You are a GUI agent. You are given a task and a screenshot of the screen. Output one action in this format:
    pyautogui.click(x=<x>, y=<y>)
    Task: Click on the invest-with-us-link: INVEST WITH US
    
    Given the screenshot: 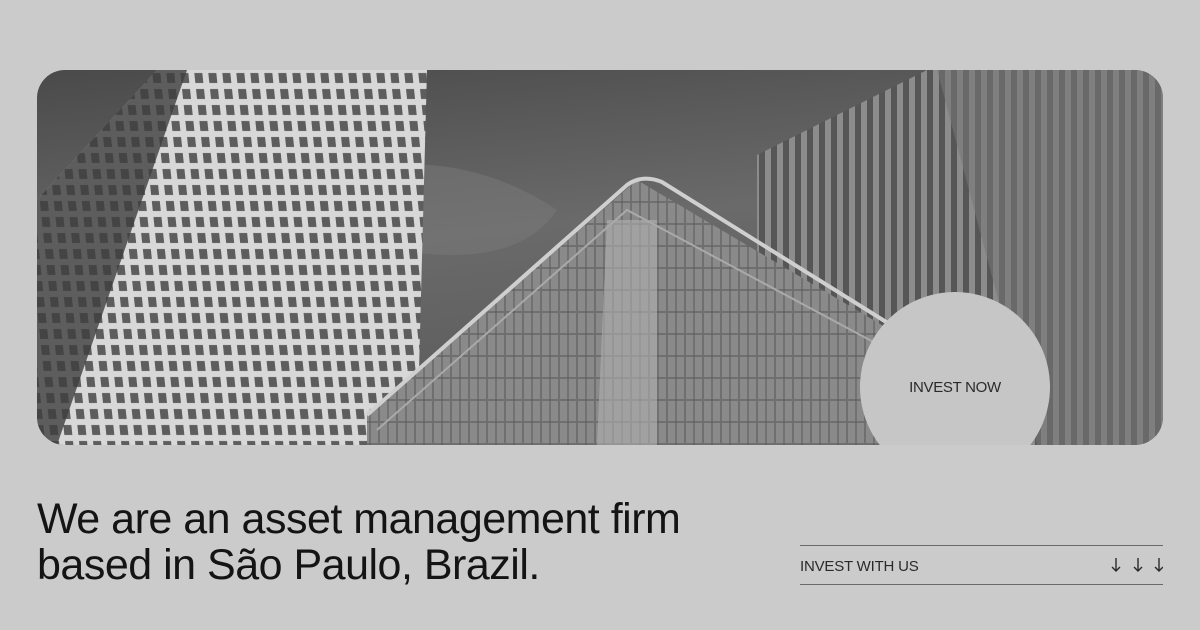 What is the action you would take?
    pyautogui.click(x=981, y=565)
    